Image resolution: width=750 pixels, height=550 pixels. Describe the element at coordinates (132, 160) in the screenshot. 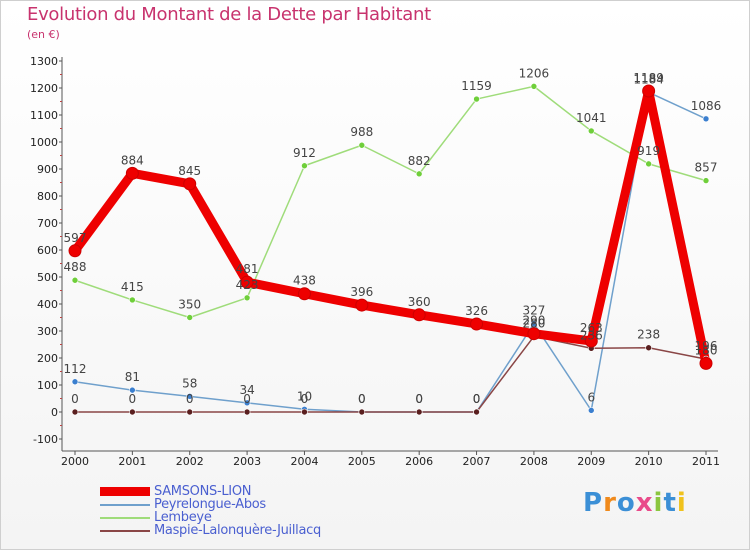

I see `data-label: 884` at that location.